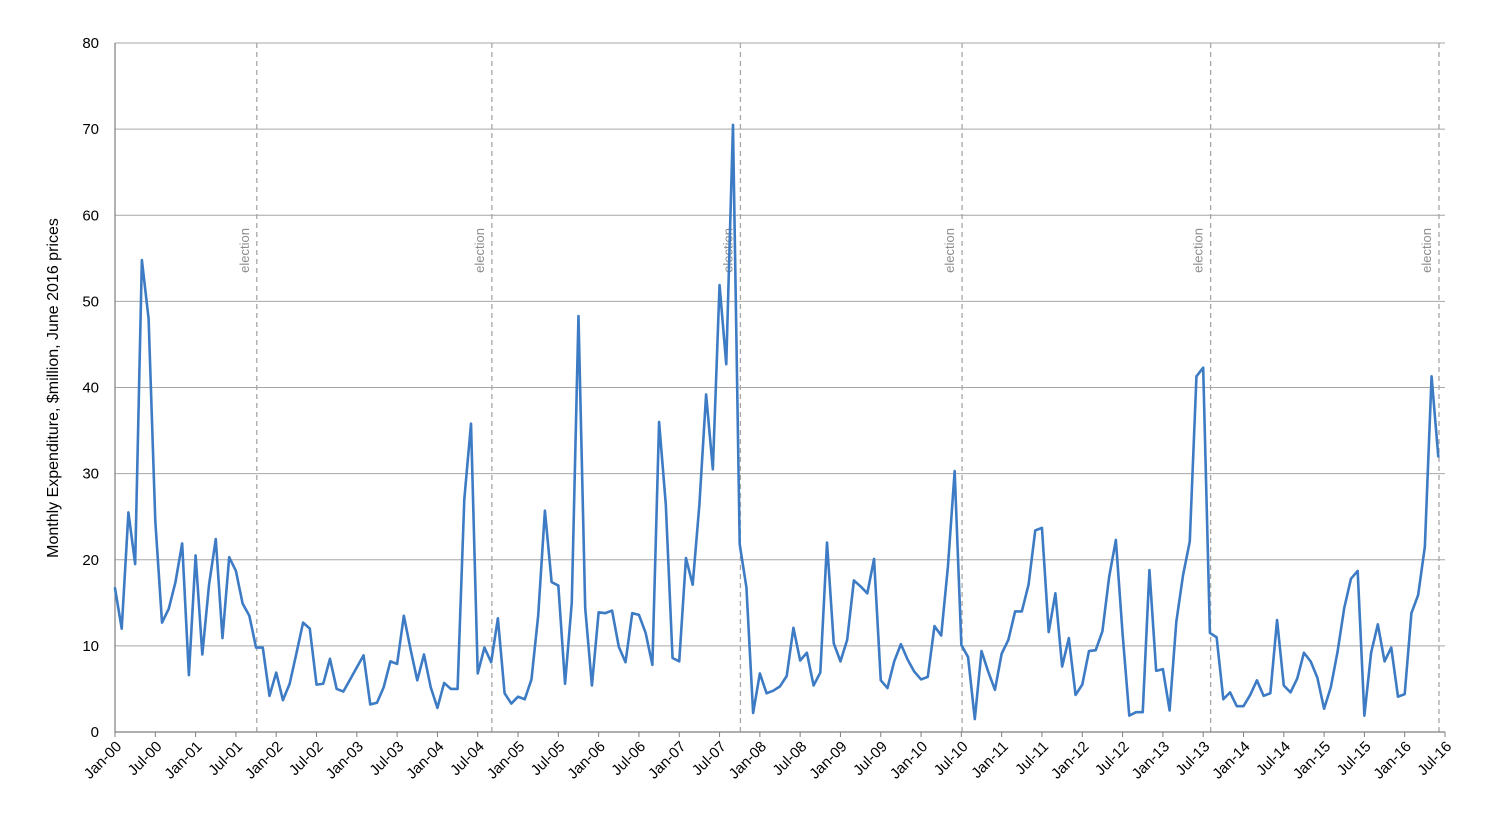  What do you see at coordinates (870, 758) in the screenshot?
I see `x-tick-label: Jul-09` at bounding box center [870, 758].